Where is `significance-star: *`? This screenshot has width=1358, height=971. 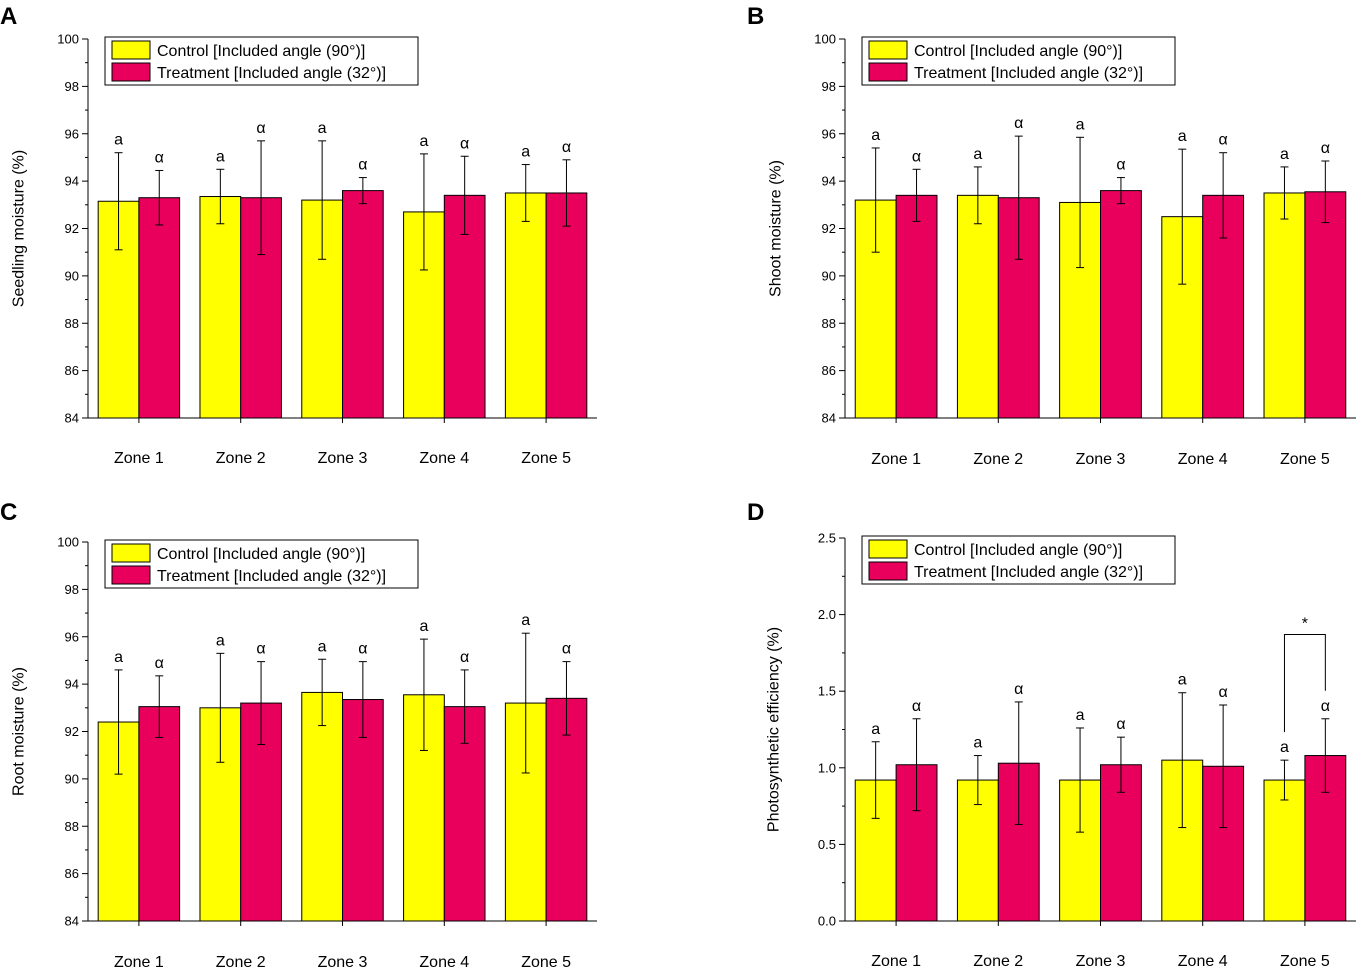 significance-star: * is located at coordinates (1305, 624).